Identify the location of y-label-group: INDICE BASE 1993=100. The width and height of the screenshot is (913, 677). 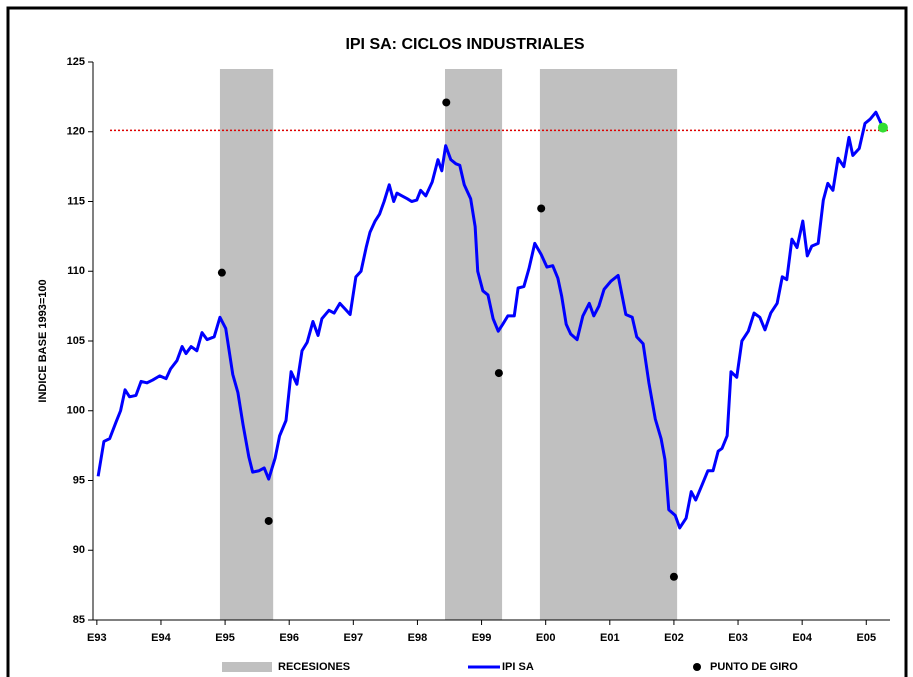
(43, 340).